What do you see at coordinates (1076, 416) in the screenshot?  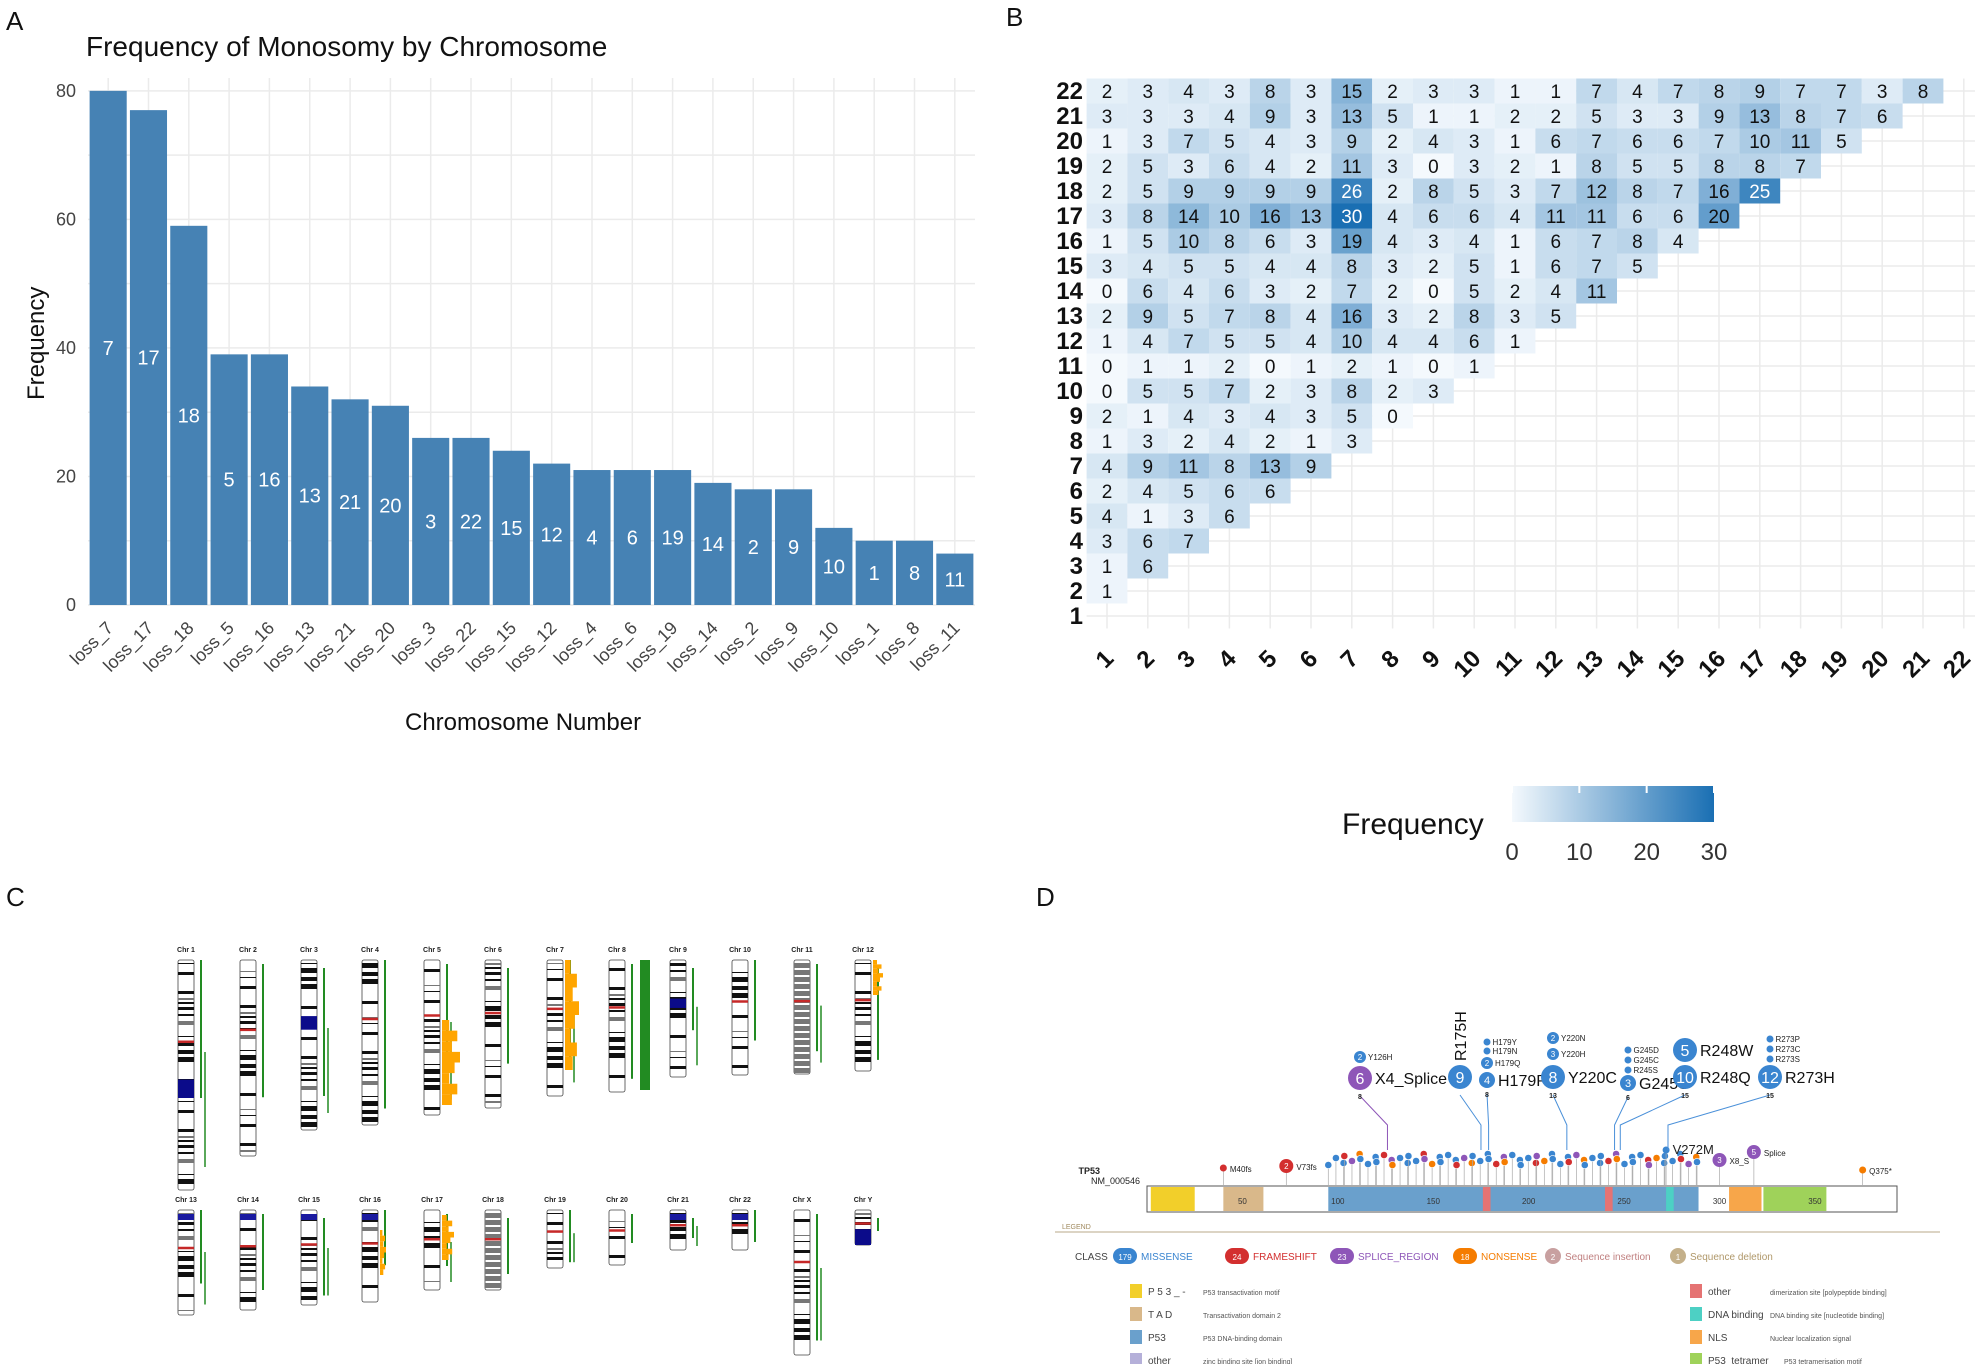 I see `heatmap-y-tick-label: 9` at bounding box center [1076, 416].